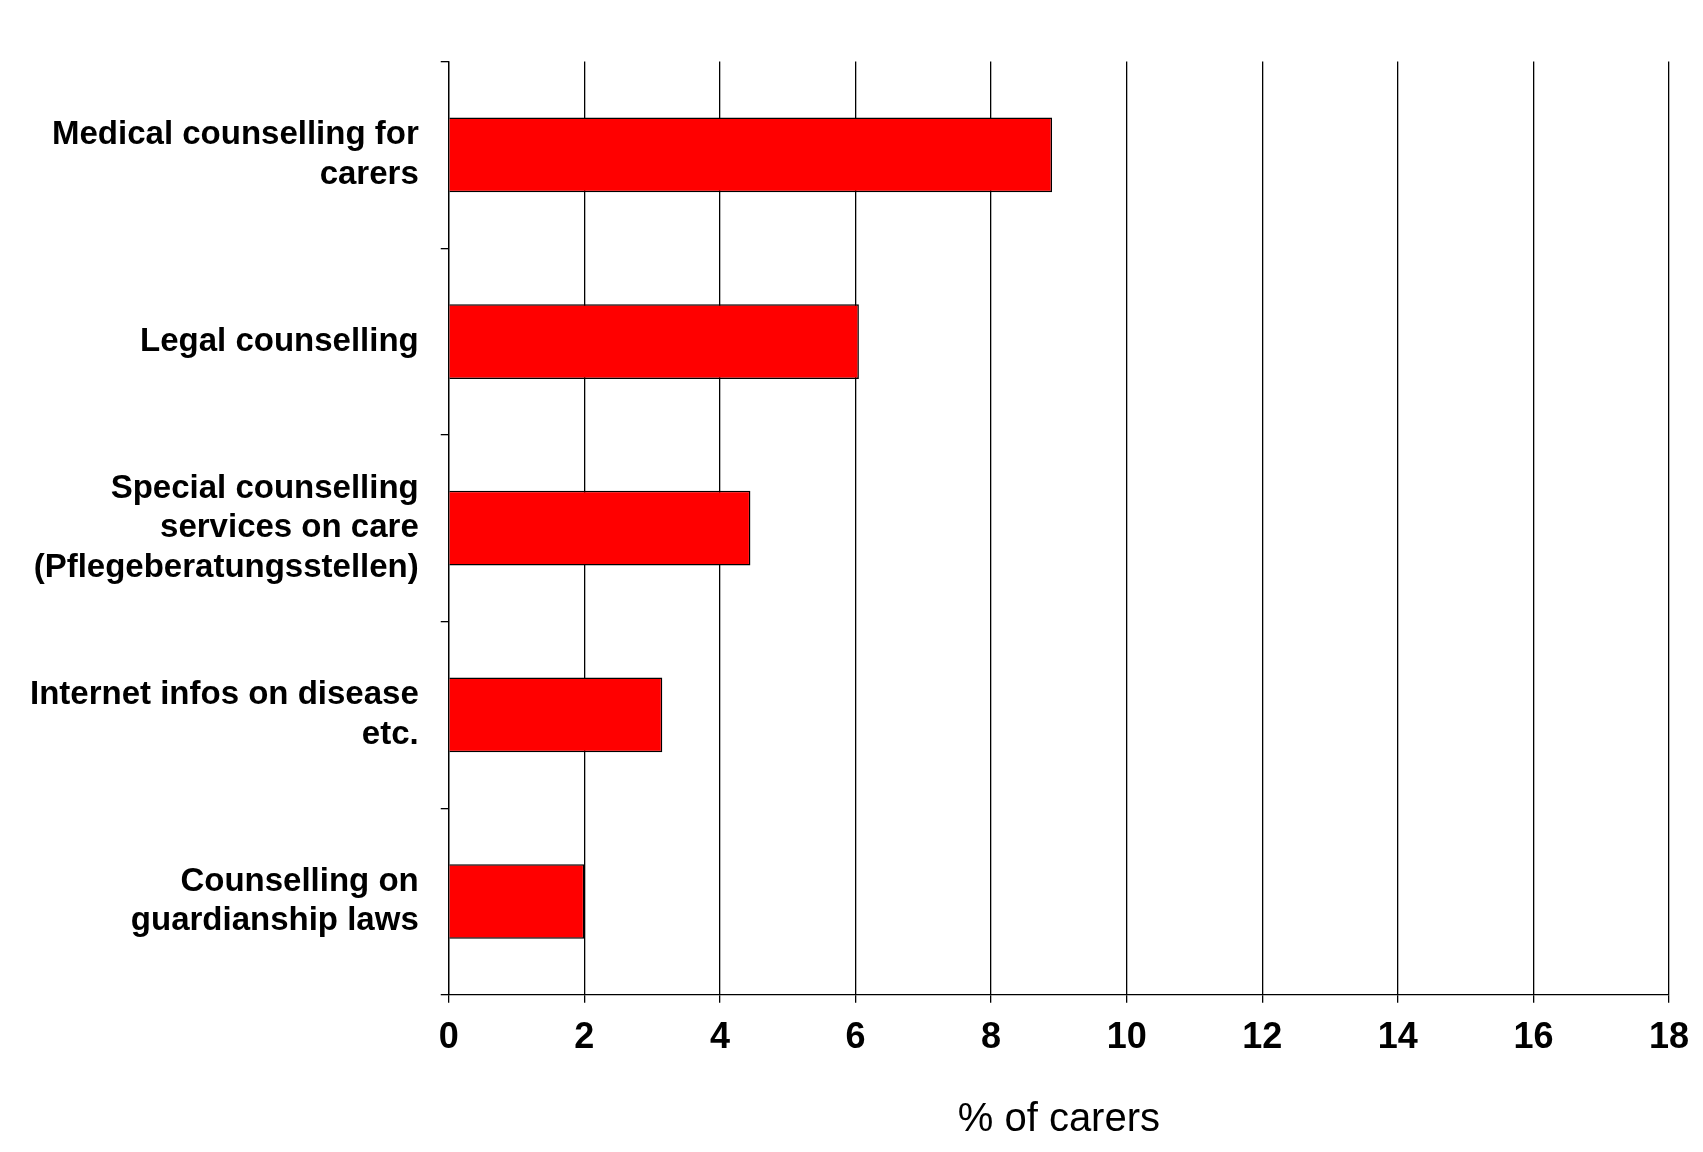 Image resolution: width=1703 pixels, height=1152 pixels. What do you see at coordinates (1397, 1036) in the screenshot?
I see `x-tick-label: 14` at bounding box center [1397, 1036].